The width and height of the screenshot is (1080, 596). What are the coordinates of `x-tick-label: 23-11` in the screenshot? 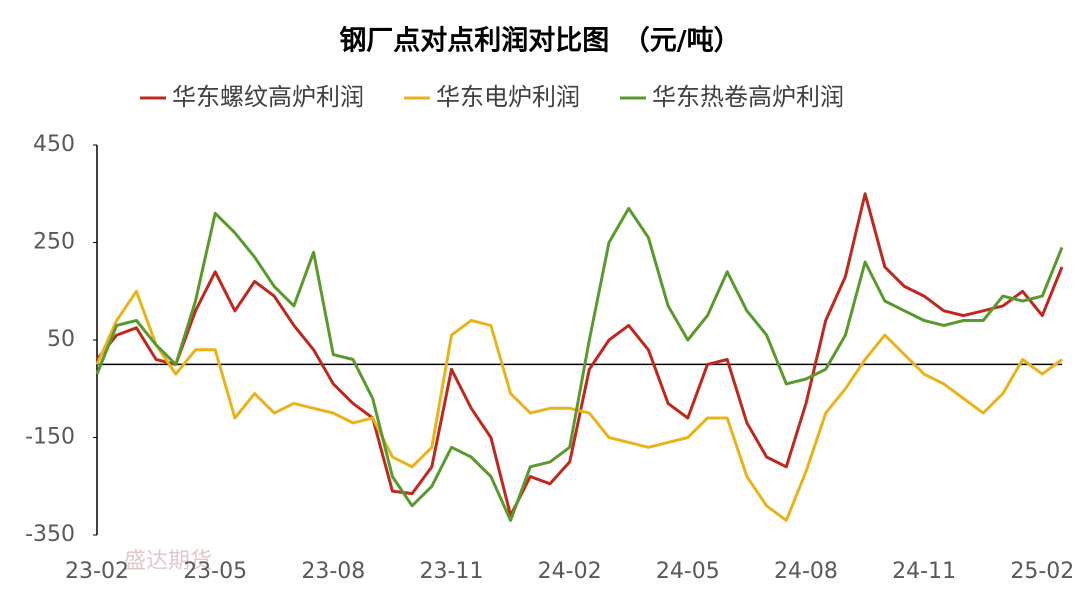 It's located at (452, 571).